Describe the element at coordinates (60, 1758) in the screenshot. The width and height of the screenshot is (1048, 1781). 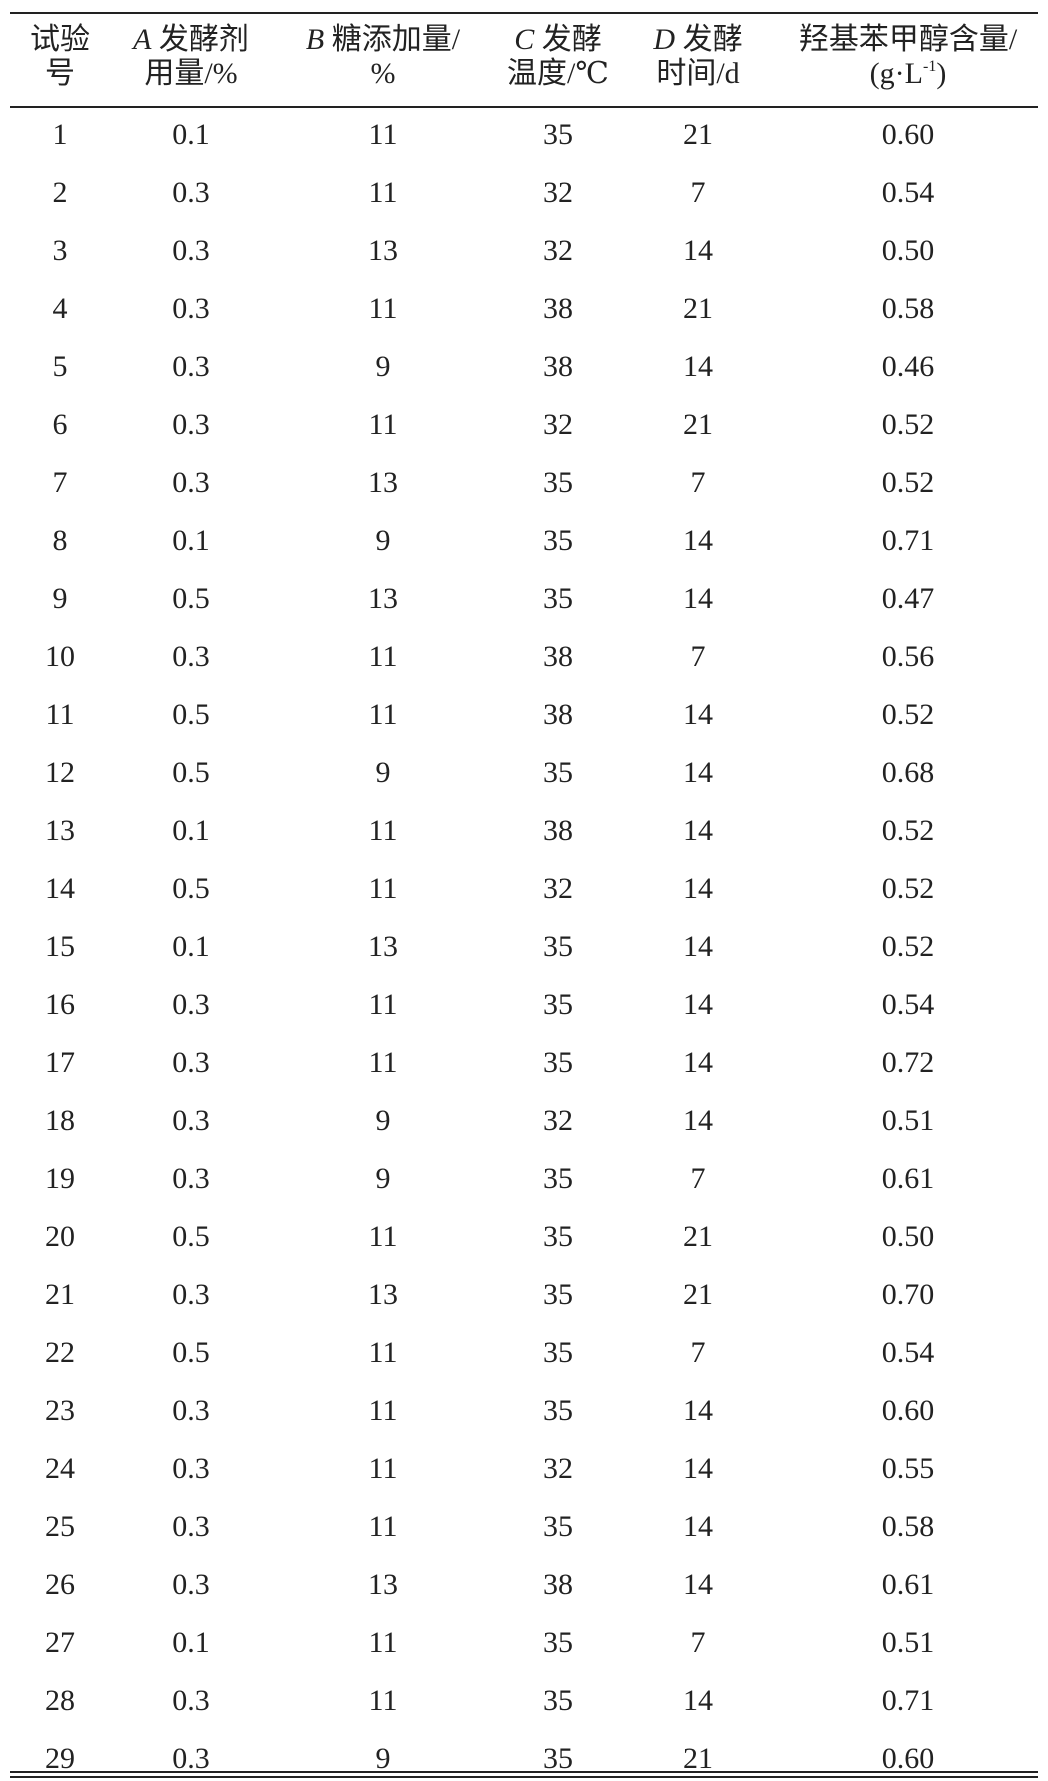
I see `table-cell: 29` at that location.